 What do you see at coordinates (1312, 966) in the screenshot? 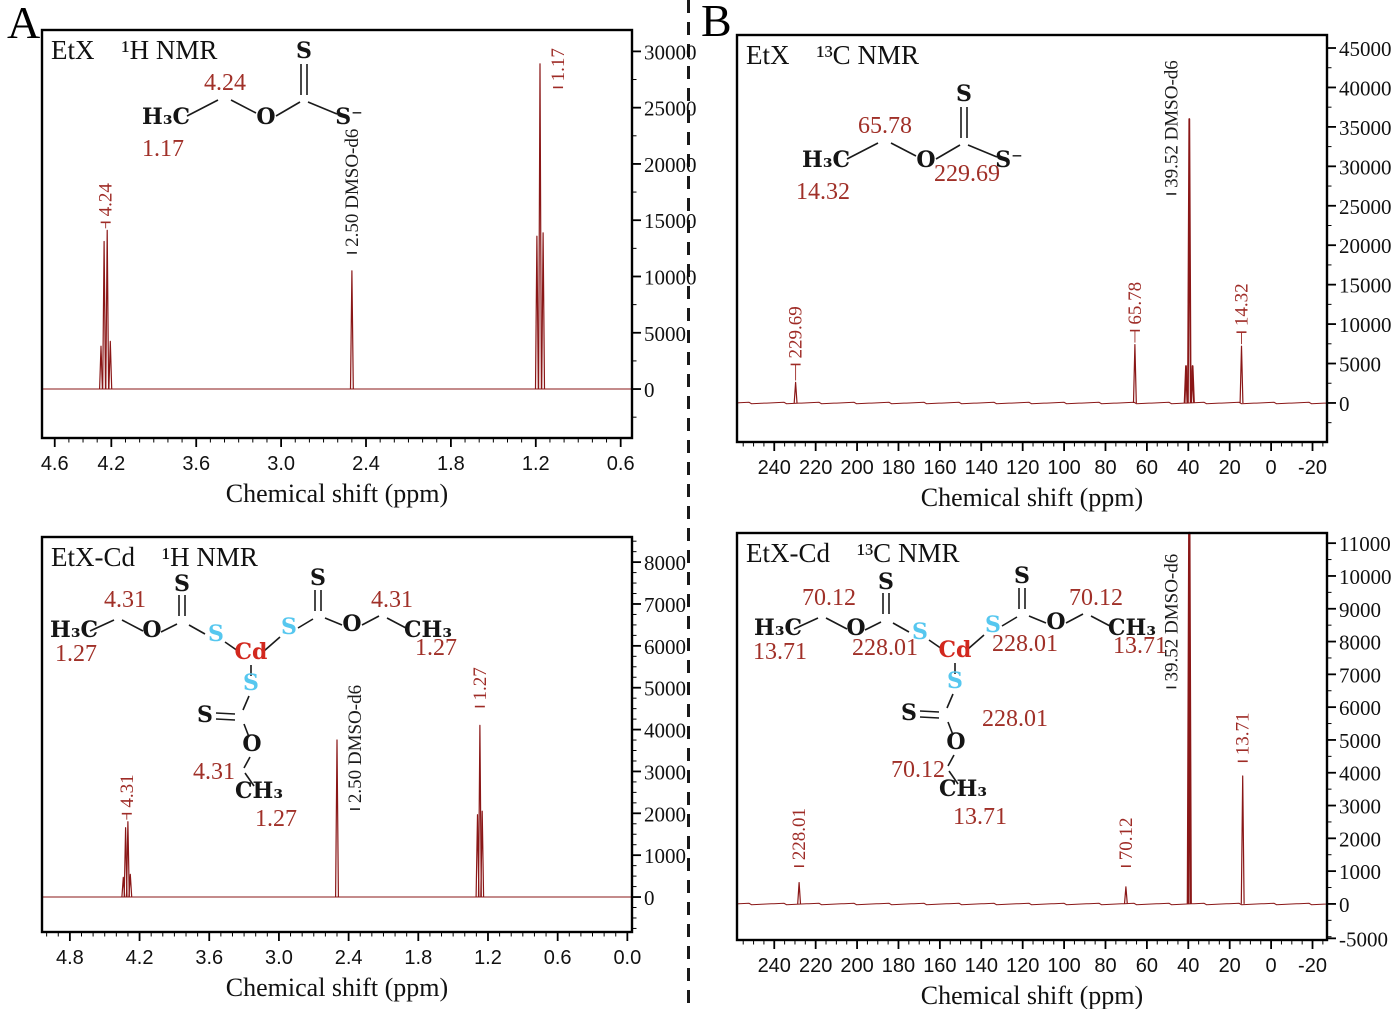
I see `x-tick-label: -20` at bounding box center [1312, 966].